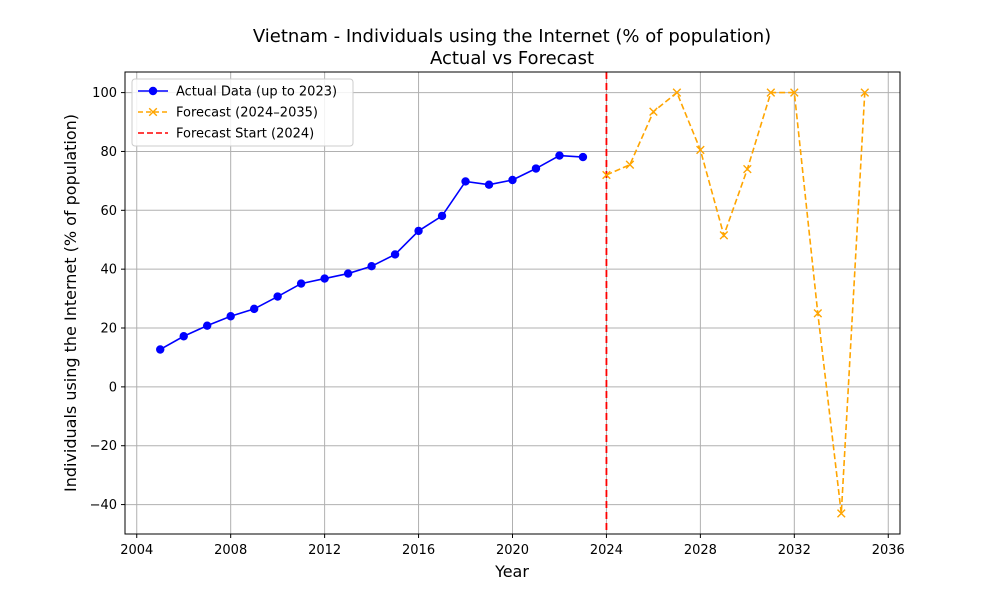 This screenshot has height=600, width=1000. Describe the element at coordinates (108, 329) in the screenshot. I see `y-tick-label: 20` at that location.